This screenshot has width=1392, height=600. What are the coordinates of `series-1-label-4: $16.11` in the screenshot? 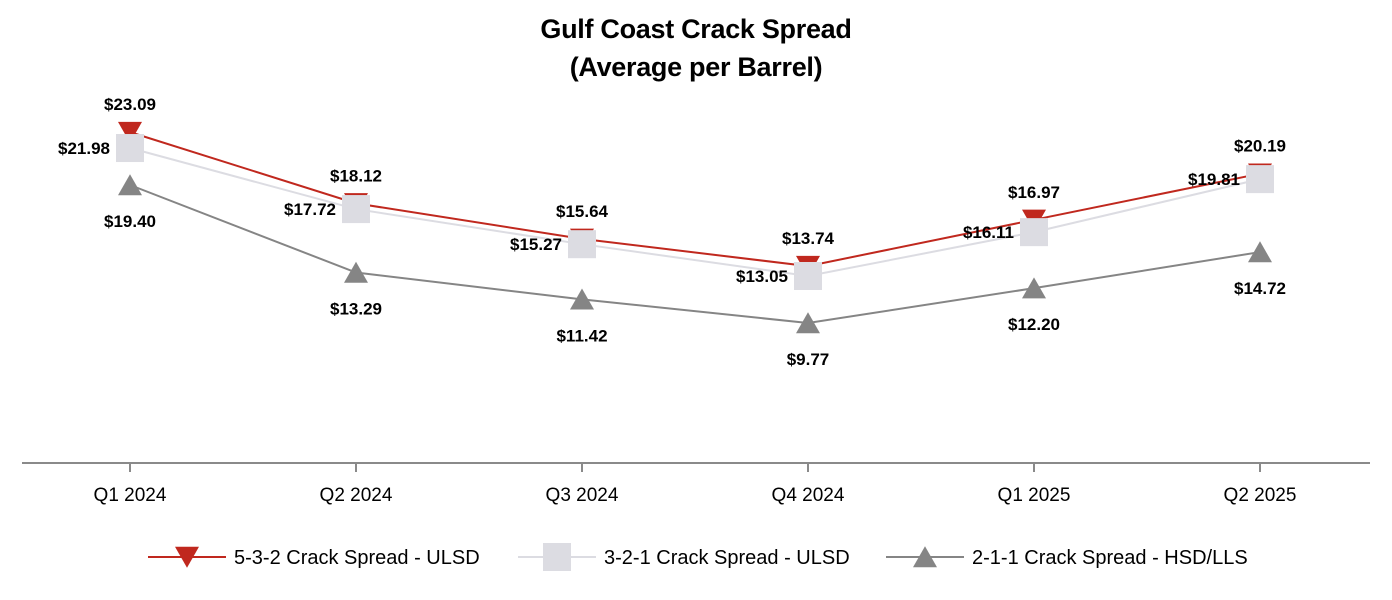 It's located at (988, 232).